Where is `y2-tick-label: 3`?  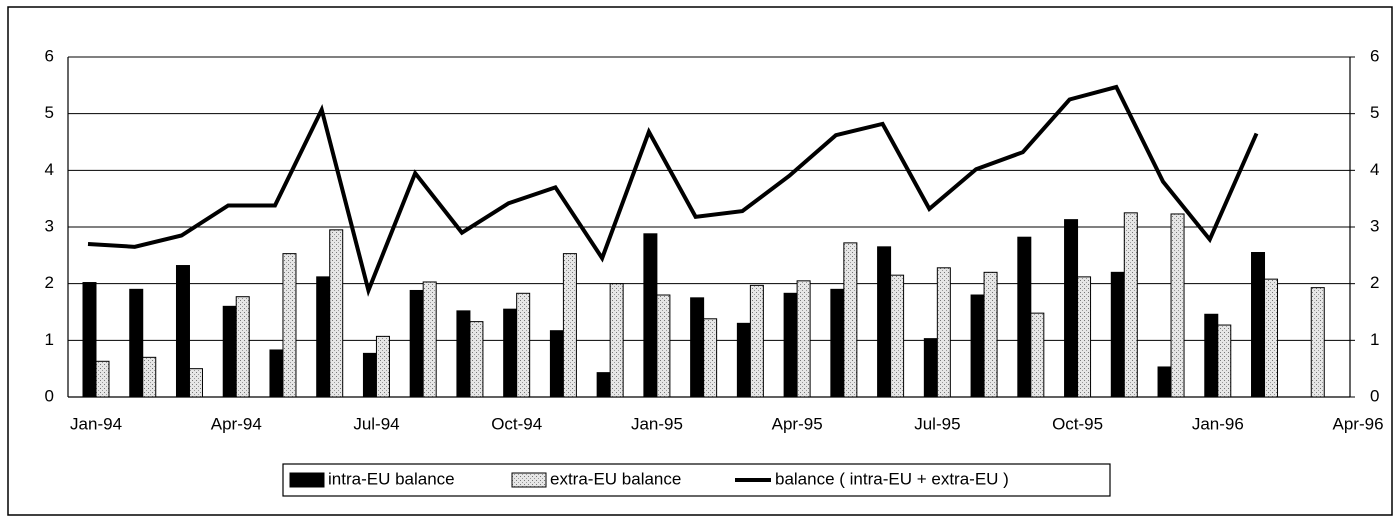
y2-tick-label: 3 is located at coordinates (1374, 225).